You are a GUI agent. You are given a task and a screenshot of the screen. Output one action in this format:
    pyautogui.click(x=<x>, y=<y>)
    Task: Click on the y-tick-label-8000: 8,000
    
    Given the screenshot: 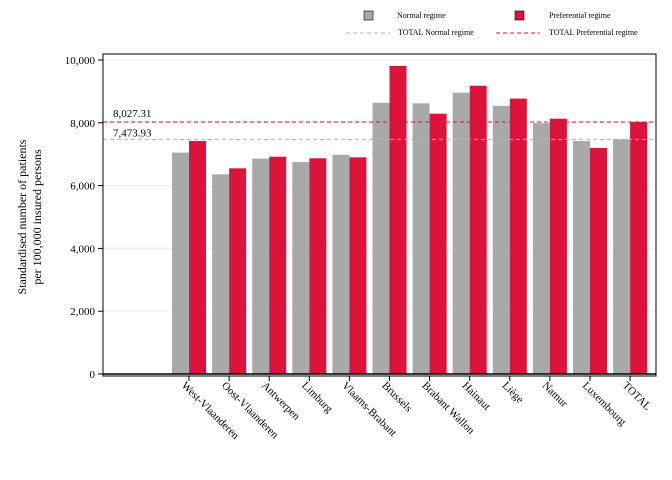 What is the action you would take?
    pyautogui.click(x=82, y=124)
    